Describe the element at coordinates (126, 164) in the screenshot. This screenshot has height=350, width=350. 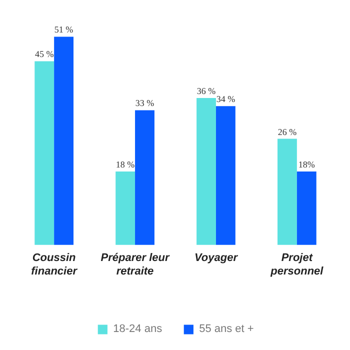
I see `data-label: 18 %` at that location.